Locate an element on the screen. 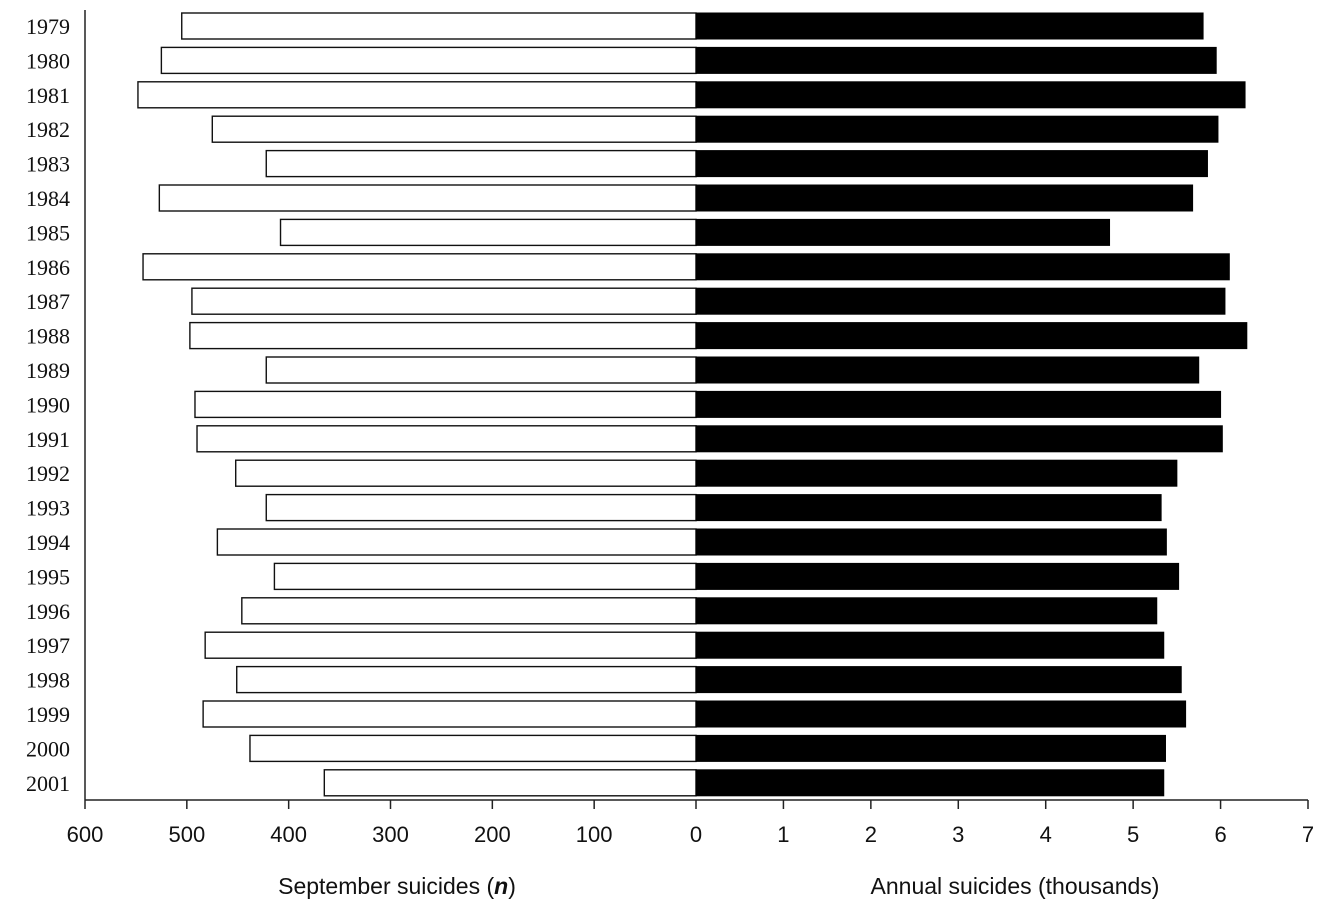  year-label-2000: 2000 is located at coordinates (48, 748).